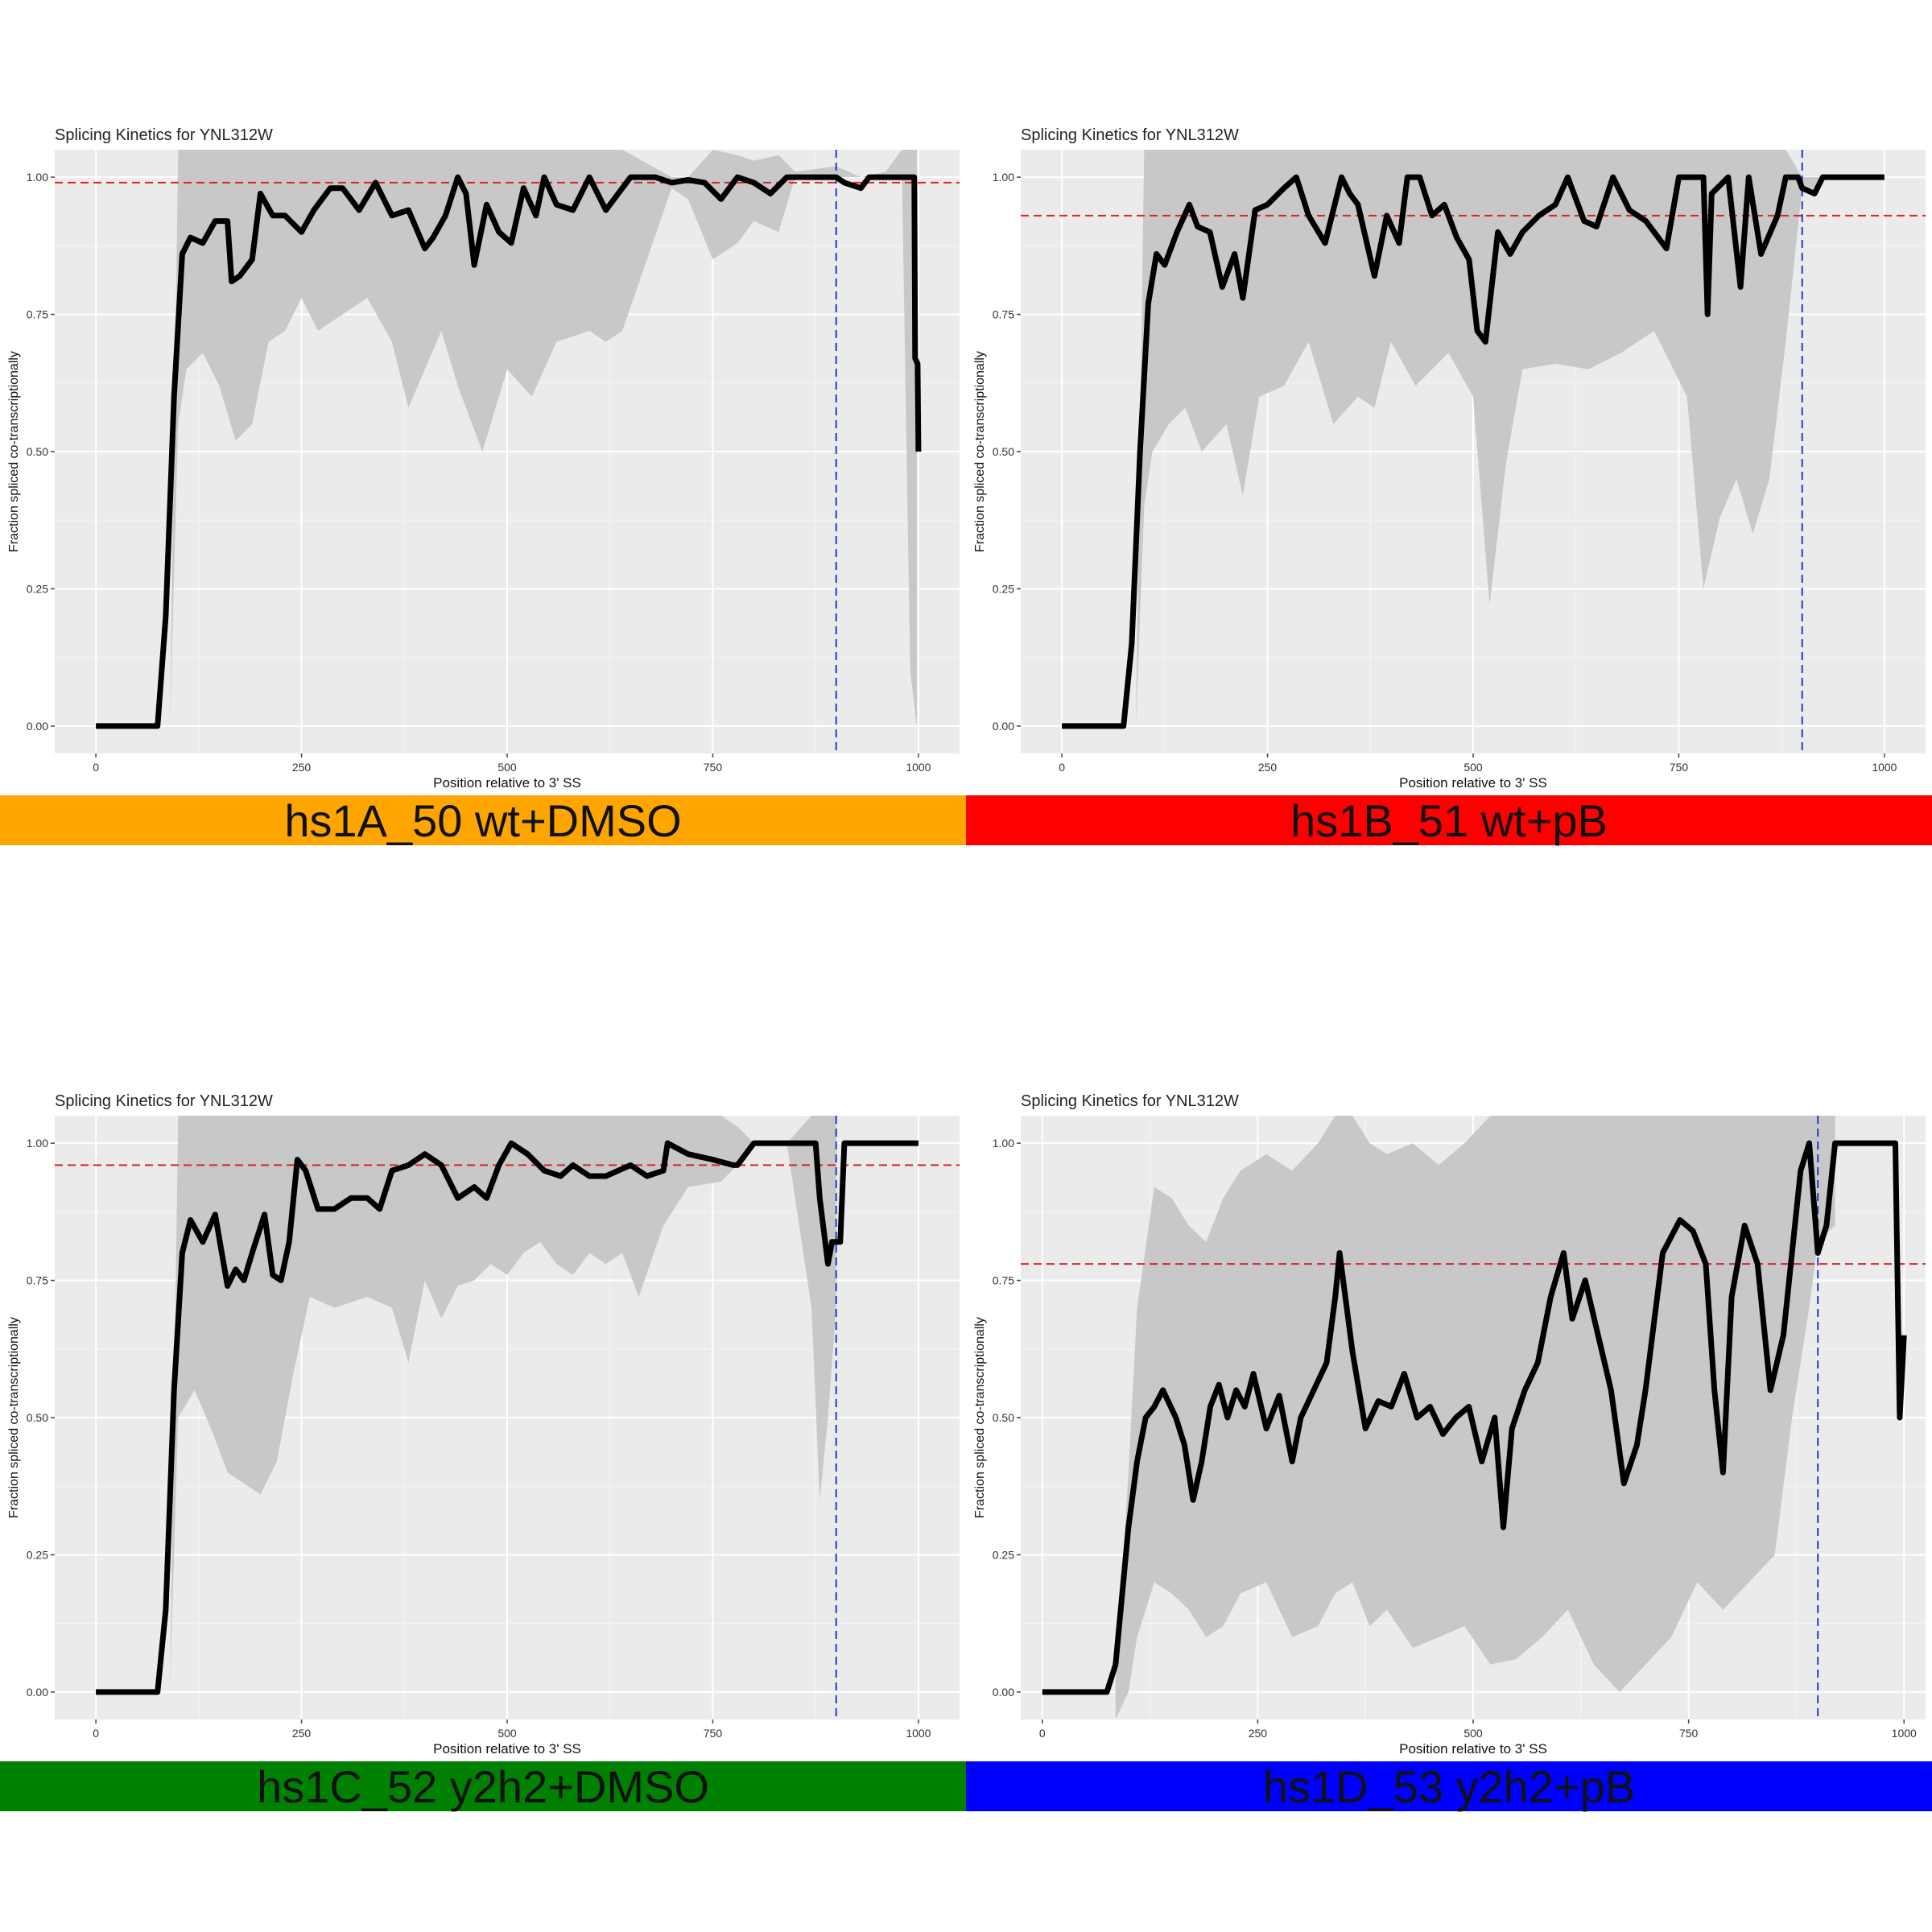 The width and height of the screenshot is (1932, 1932). Describe the element at coordinates (1449, 820) in the screenshot. I see `sample-label-banner: hs1B_51 wt+pB` at that location.